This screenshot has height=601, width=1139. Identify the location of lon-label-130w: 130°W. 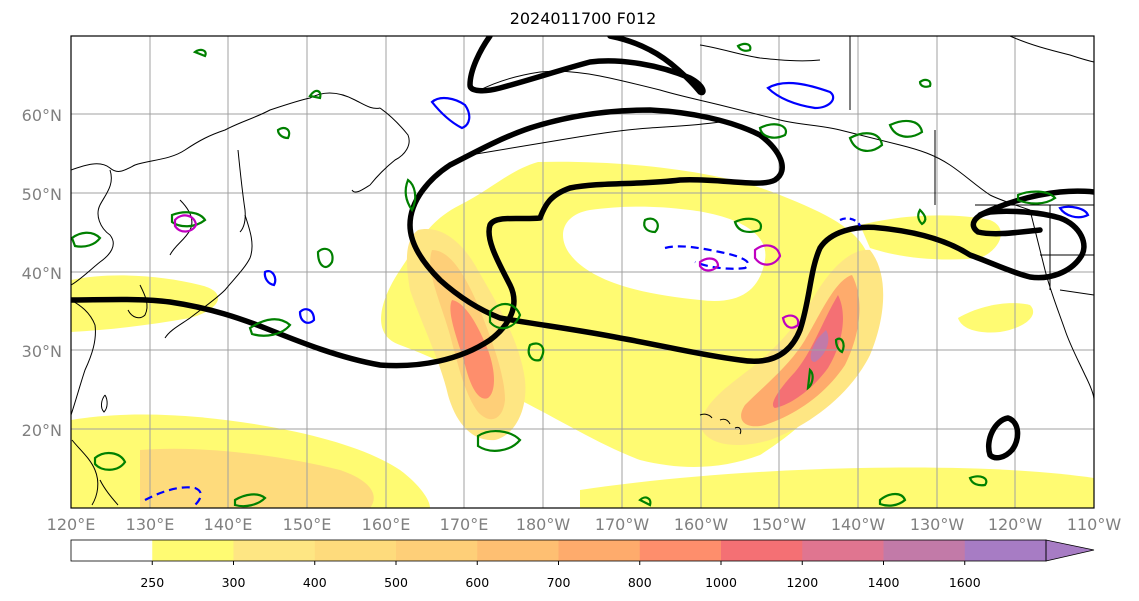
(937, 524).